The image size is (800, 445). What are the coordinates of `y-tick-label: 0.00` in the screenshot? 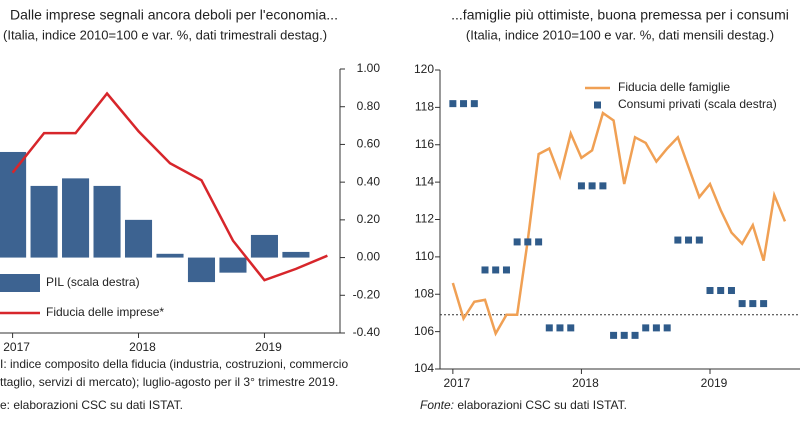 It's located at (369, 257).